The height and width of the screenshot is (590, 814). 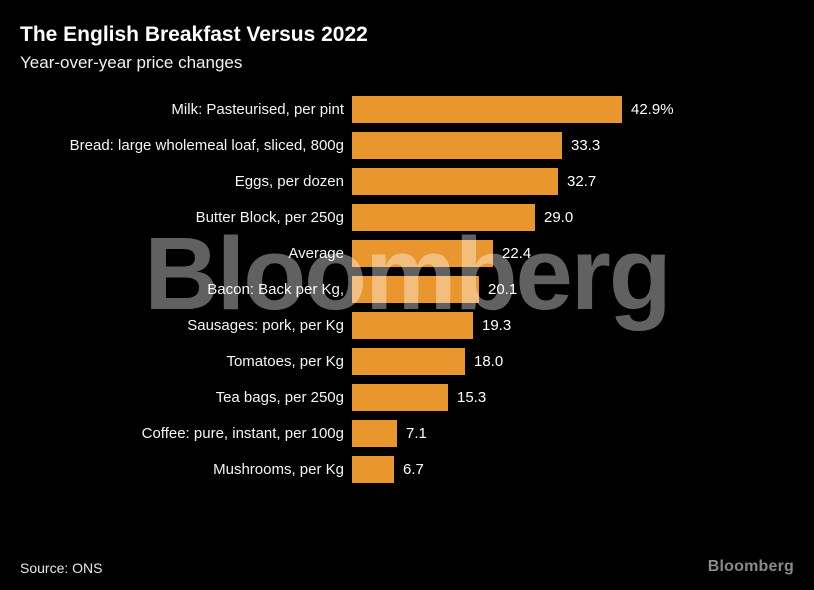 What do you see at coordinates (652, 109) in the screenshot?
I see `value-label: 42.9%` at bounding box center [652, 109].